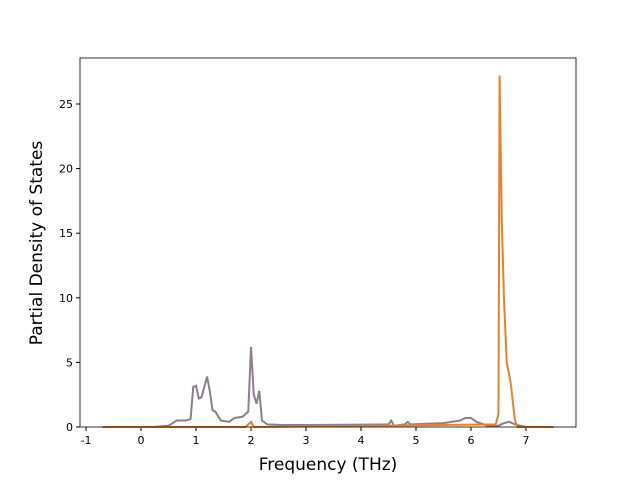 This screenshot has width=640, height=480. Describe the element at coordinates (86, 440) in the screenshot. I see `x-tick-label: -1` at that location.